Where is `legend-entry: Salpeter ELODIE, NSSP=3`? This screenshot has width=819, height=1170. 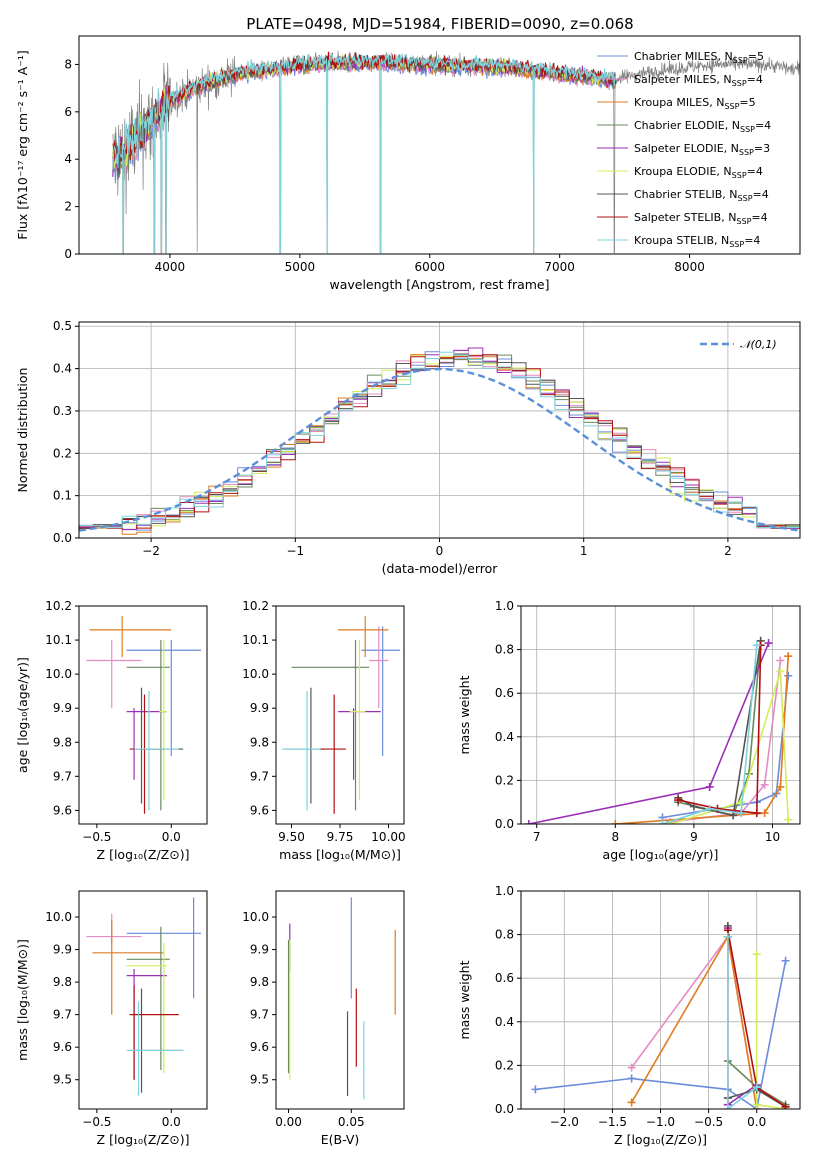 legend-entry: Salpeter ELODIE, NSSP=3 is located at coordinates (702, 149).